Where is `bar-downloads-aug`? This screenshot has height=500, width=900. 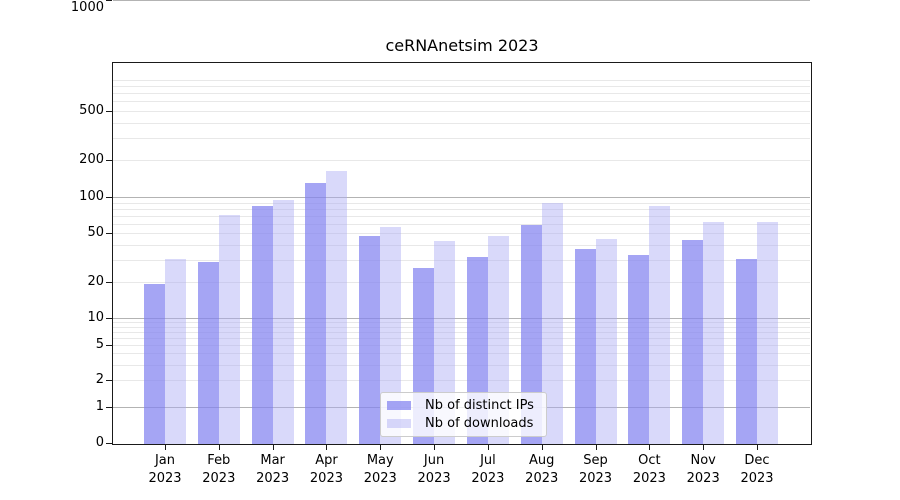 bar-downloads-aug is located at coordinates (552, 323).